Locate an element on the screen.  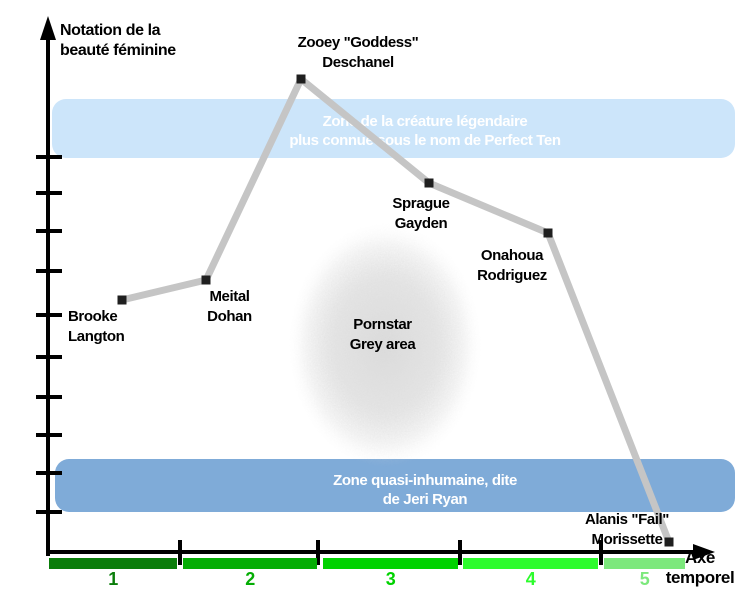
grey-area-label: Pornstar Grey area is located at coordinates (382, 335).